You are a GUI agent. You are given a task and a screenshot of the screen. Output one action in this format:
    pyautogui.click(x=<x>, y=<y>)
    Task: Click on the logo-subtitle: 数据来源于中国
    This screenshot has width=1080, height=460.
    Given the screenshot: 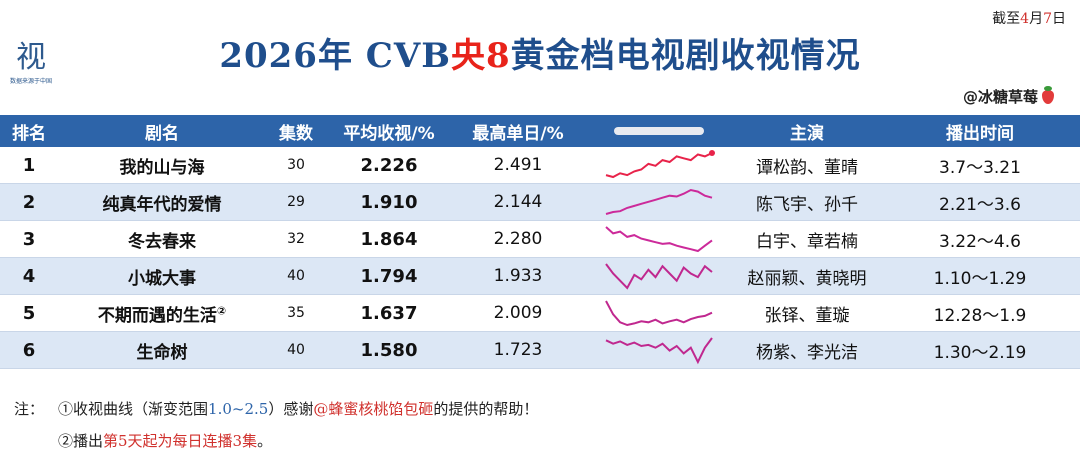 What is the action you would take?
    pyautogui.click(x=30, y=81)
    